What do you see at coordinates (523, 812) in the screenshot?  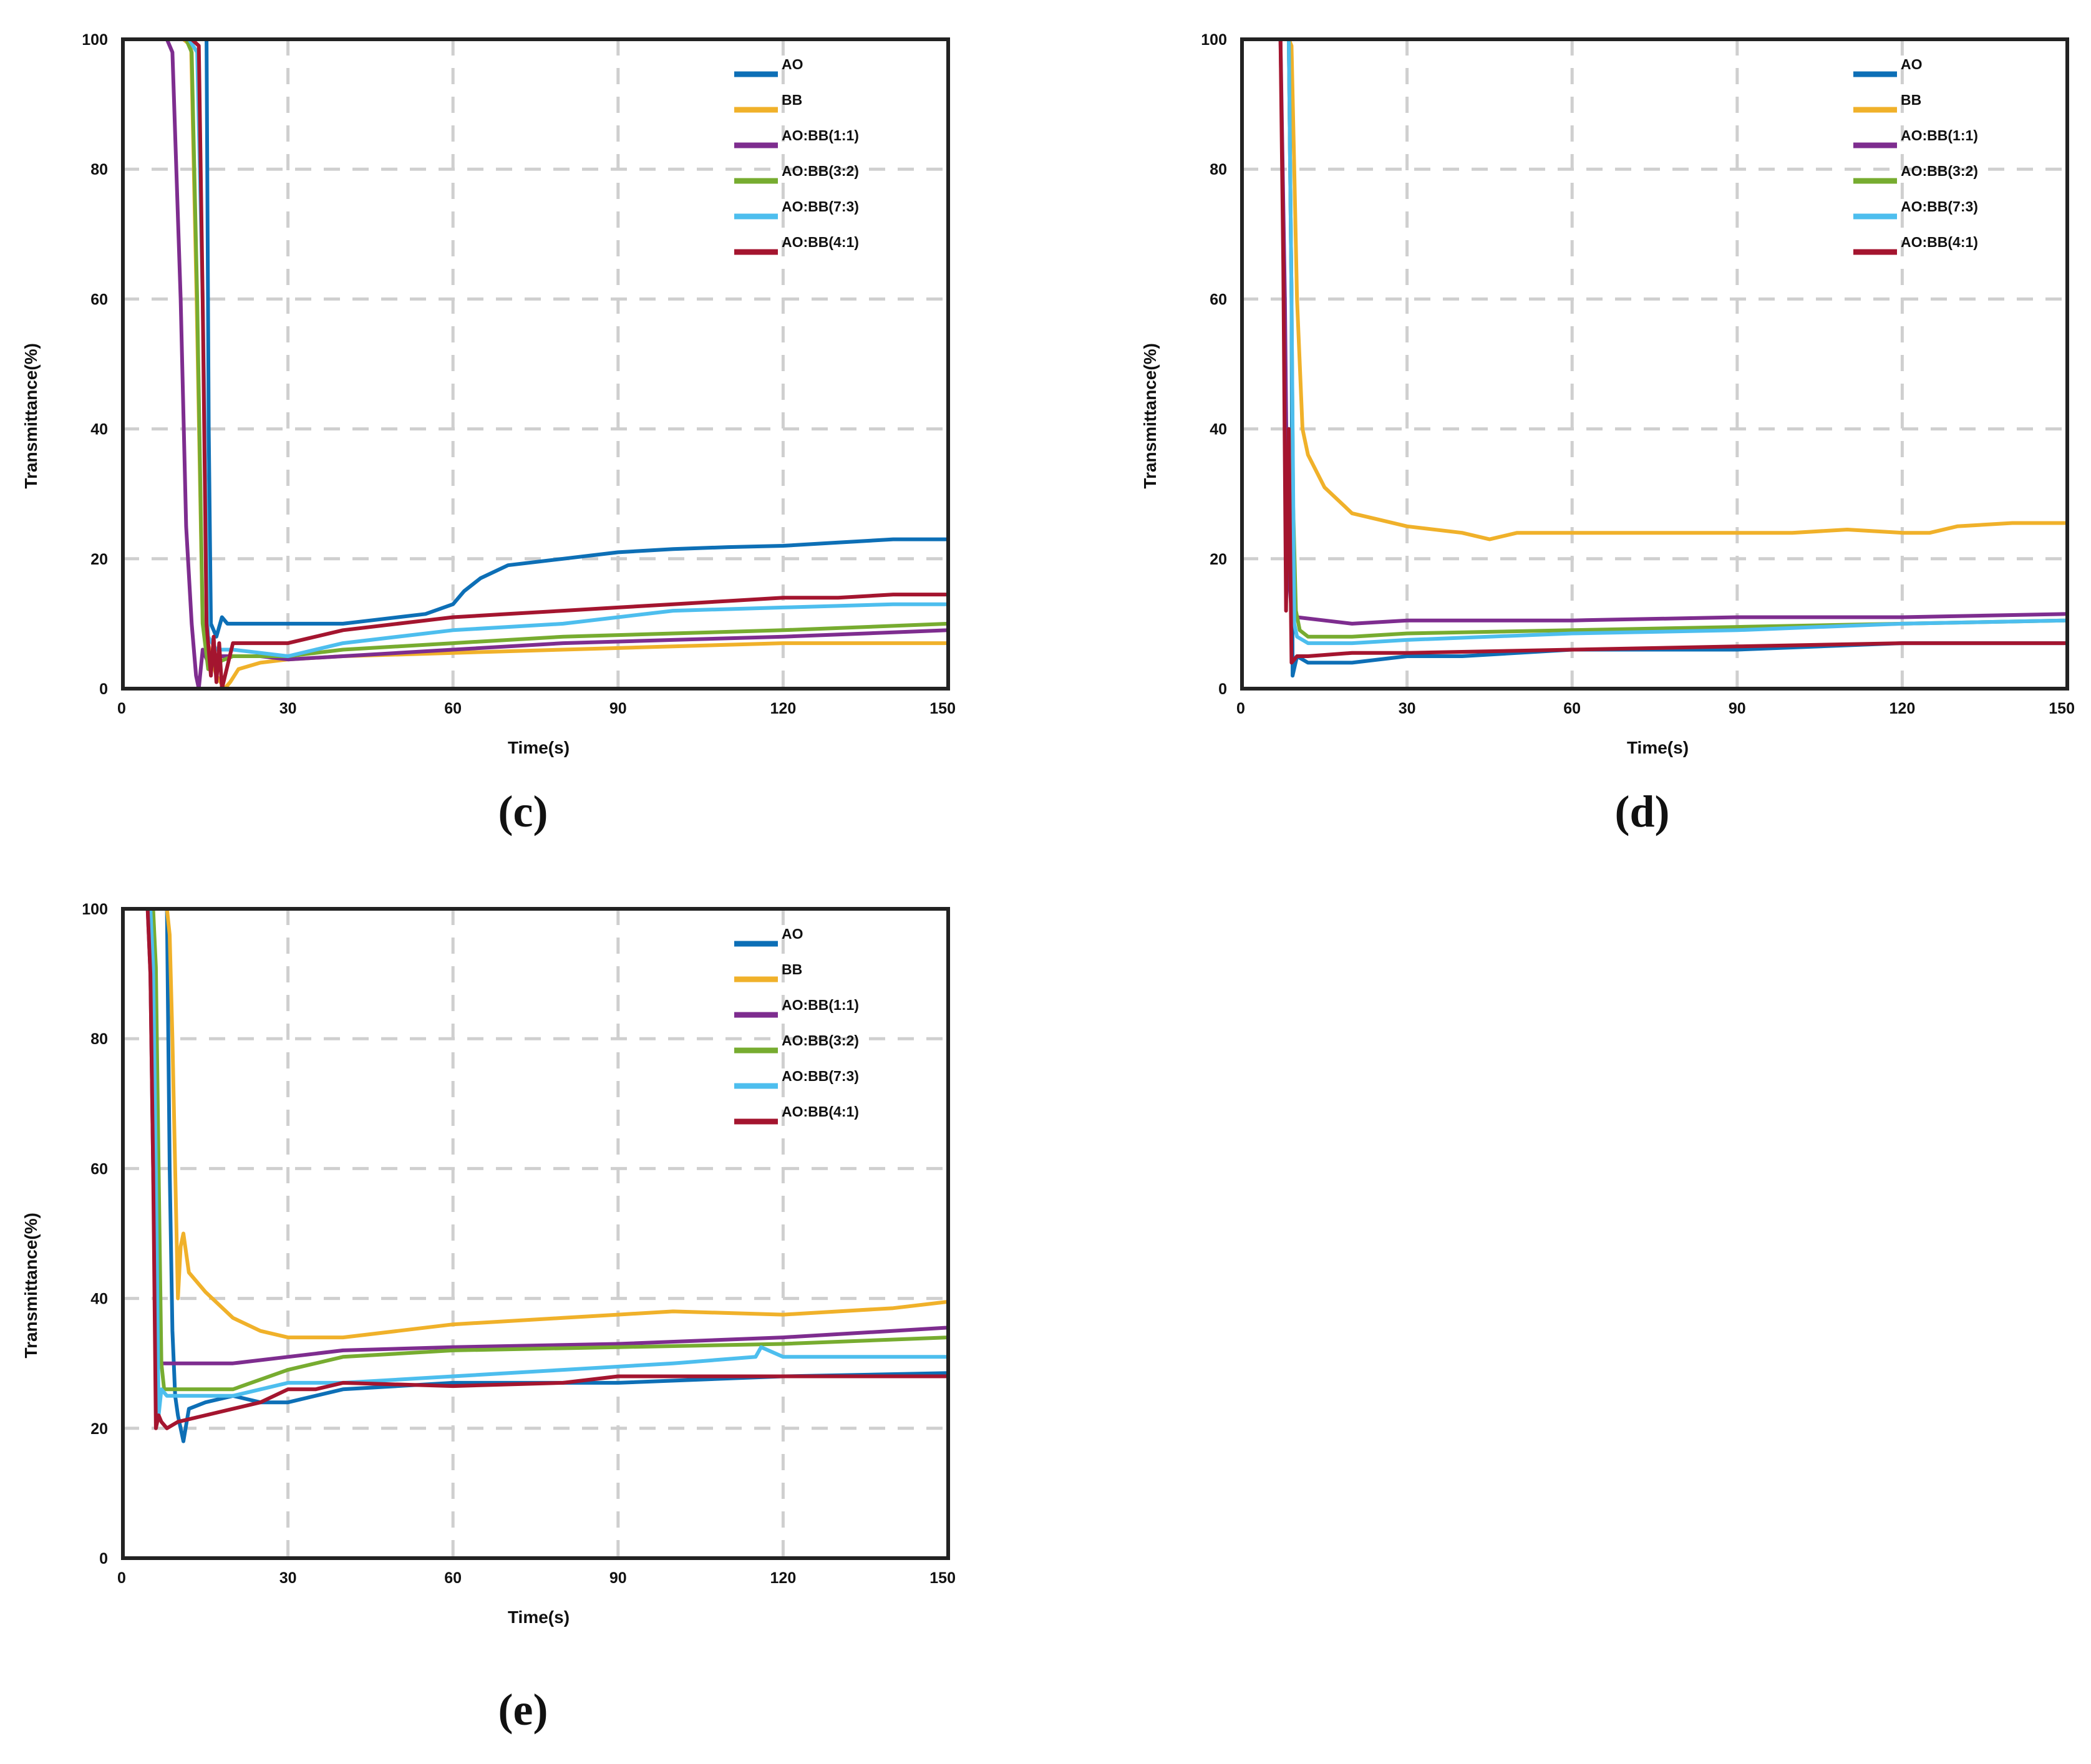 I see `panel-label: (c)` at bounding box center [523, 812].